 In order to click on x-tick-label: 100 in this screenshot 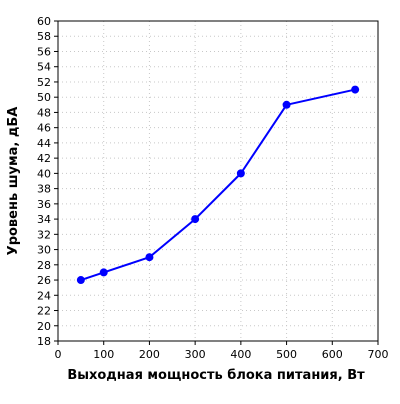, I will do `click(103, 354)`.